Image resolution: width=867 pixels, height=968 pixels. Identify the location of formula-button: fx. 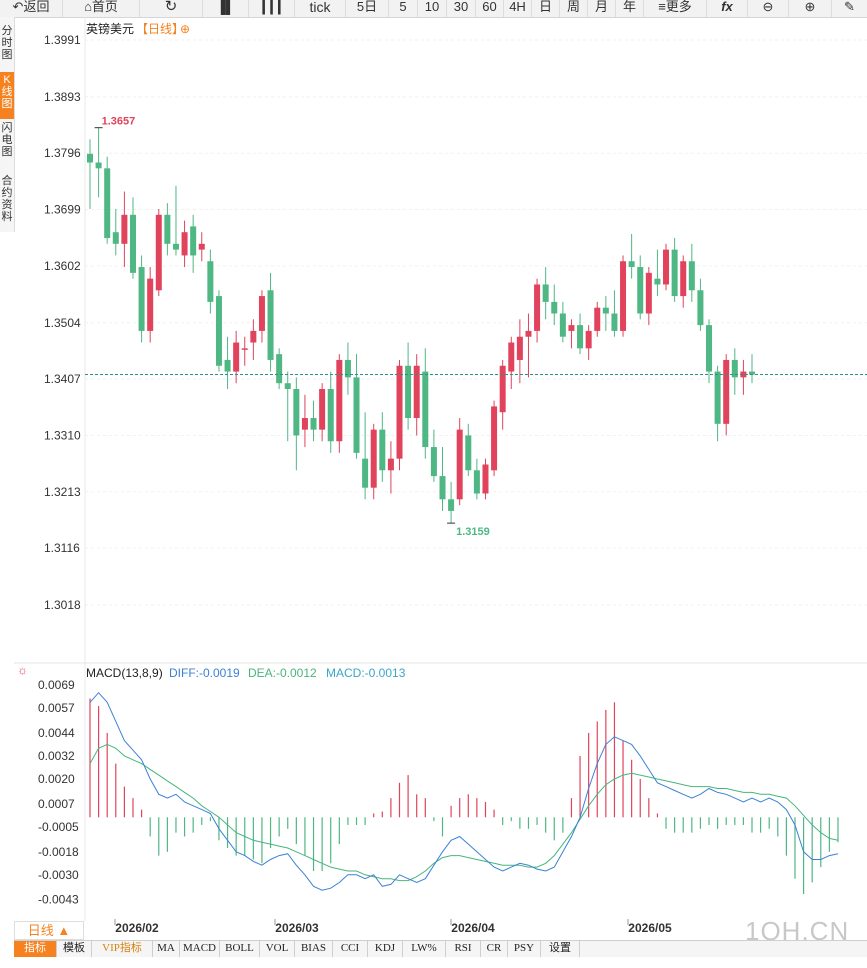
(727, 8).